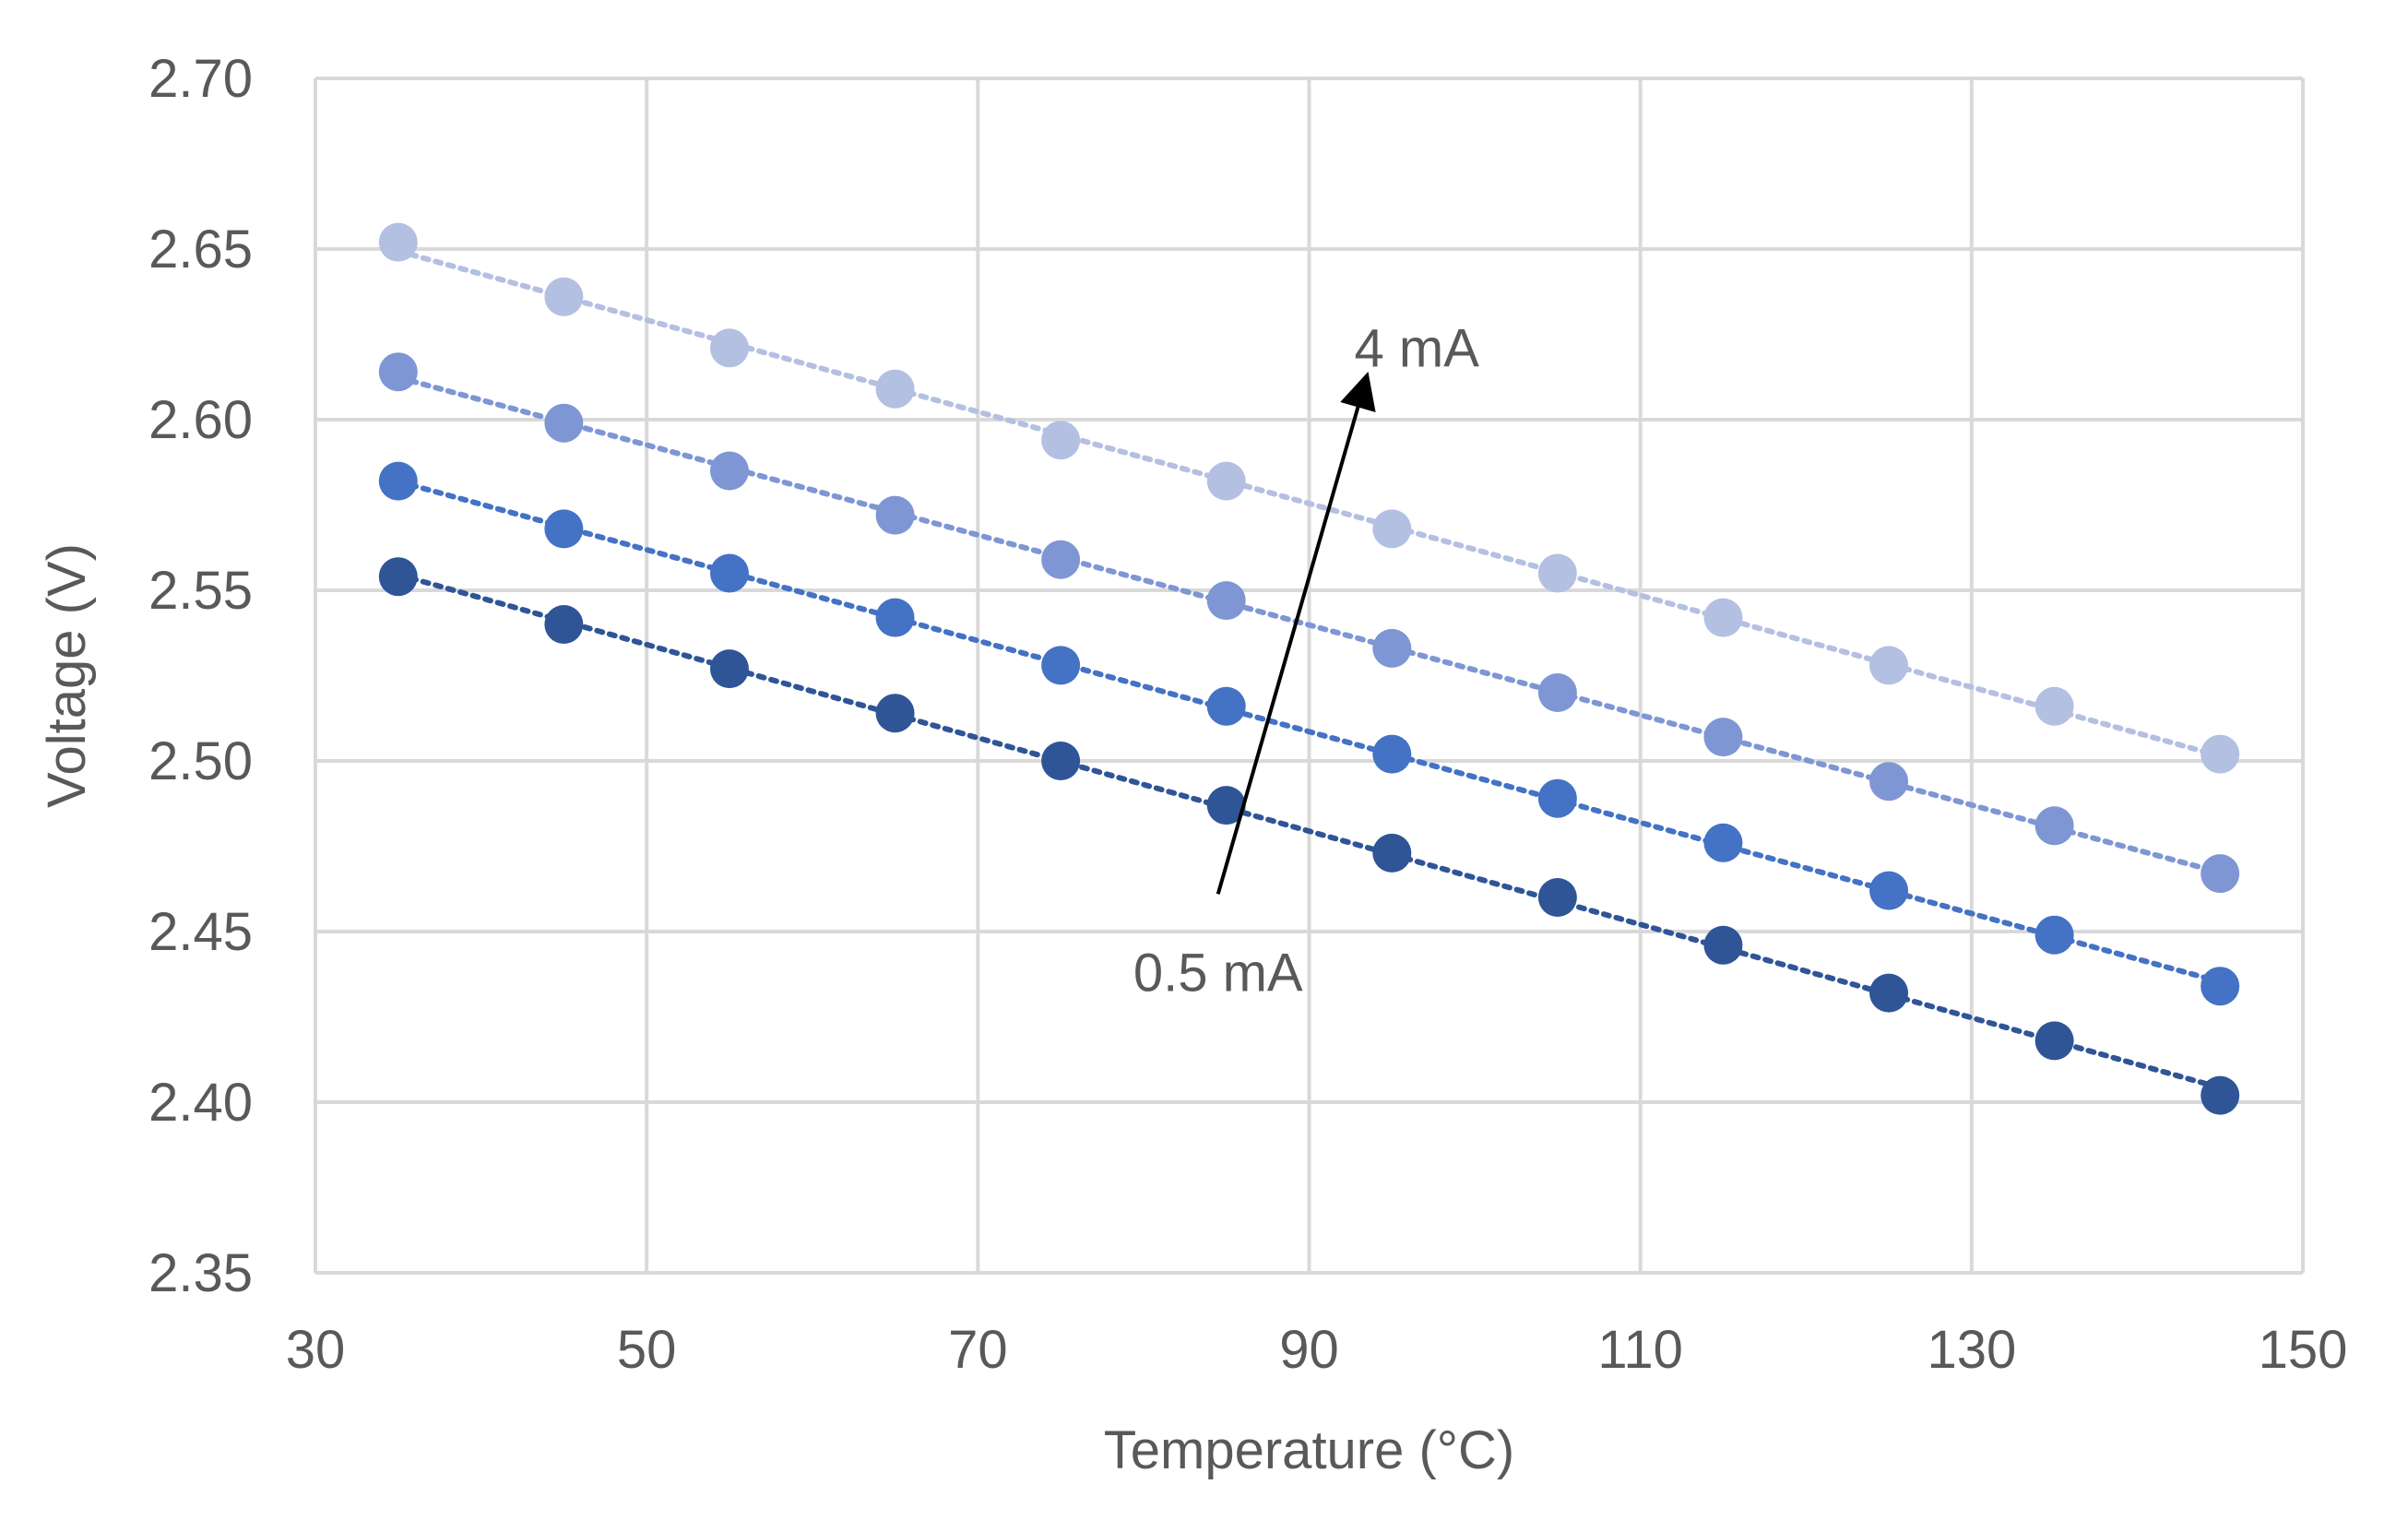 This screenshot has width=2408, height=1520. I want to click on y-tick-label: 2.50, so click(200, 761).